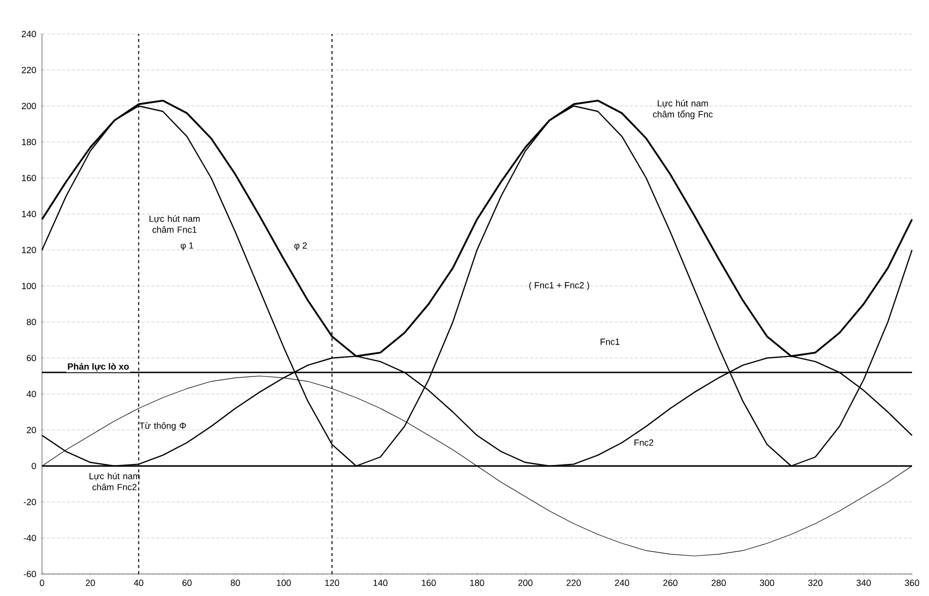 Image resolution: width=929 pixels, height=596 pixels. I want to click on x-tick-label: 40, so click(139, 583).